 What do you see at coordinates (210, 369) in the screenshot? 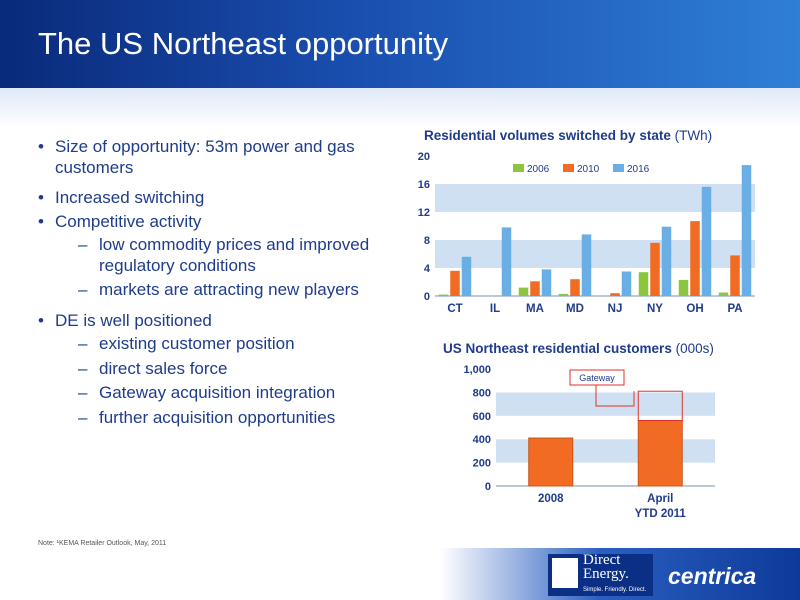
I see `sub-bullet-item: direct sales force` at bounding box center [210, 369].